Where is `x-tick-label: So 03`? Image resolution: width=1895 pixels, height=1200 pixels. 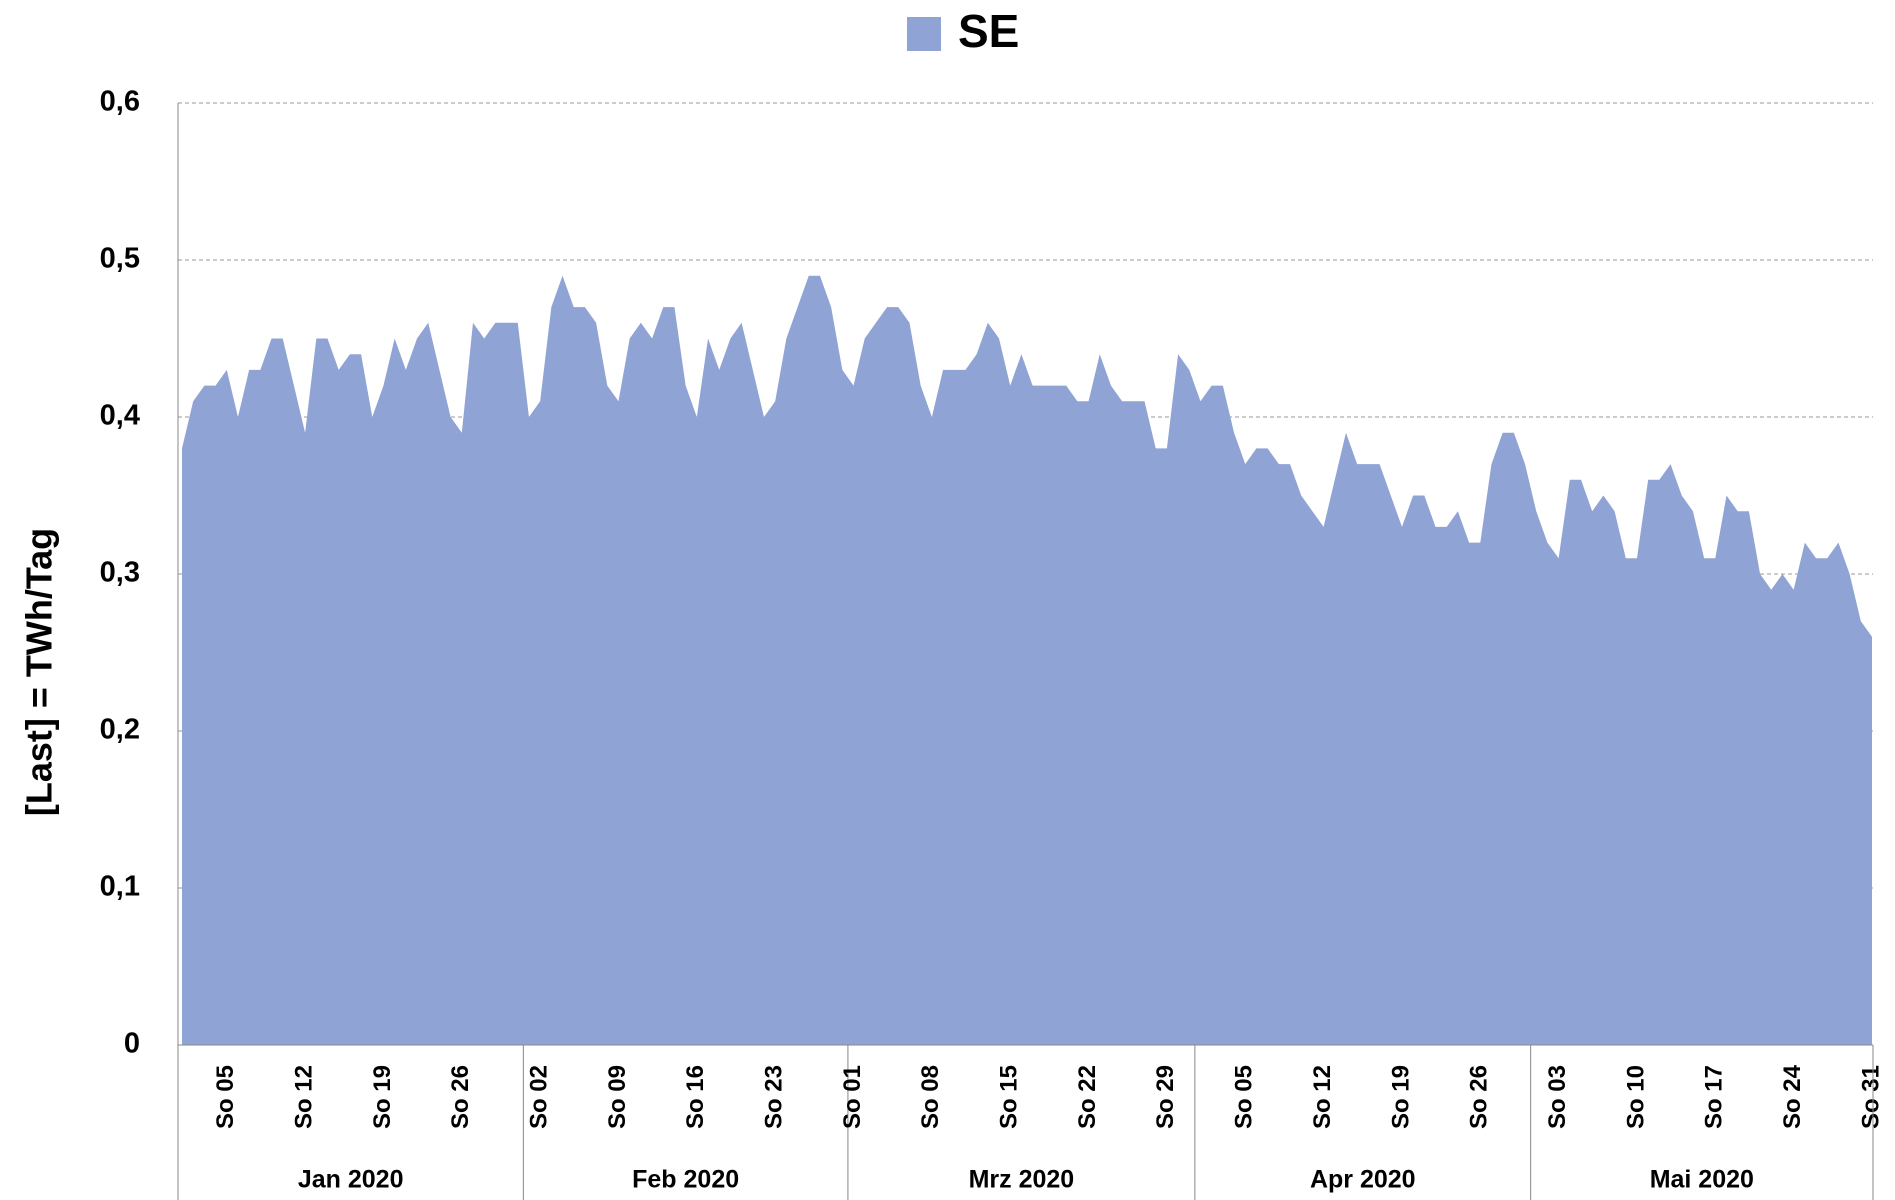 x-tick-label: So 03 is located at coordinates (1557, 1097).